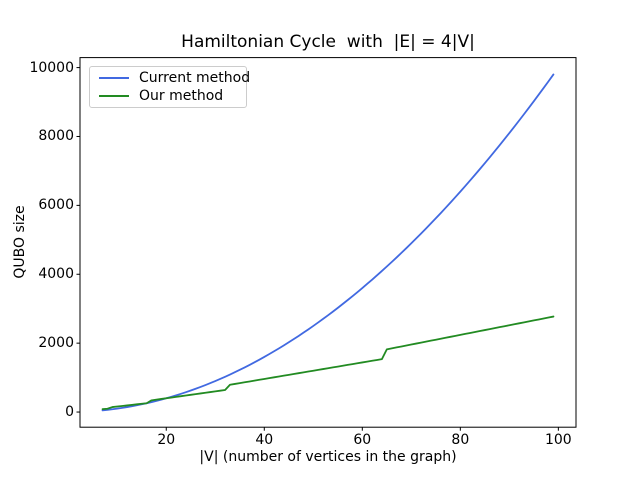  Describe the element at coordinates (114, 96) in the screenshot. I see `legend-line-sample-green` at that location.